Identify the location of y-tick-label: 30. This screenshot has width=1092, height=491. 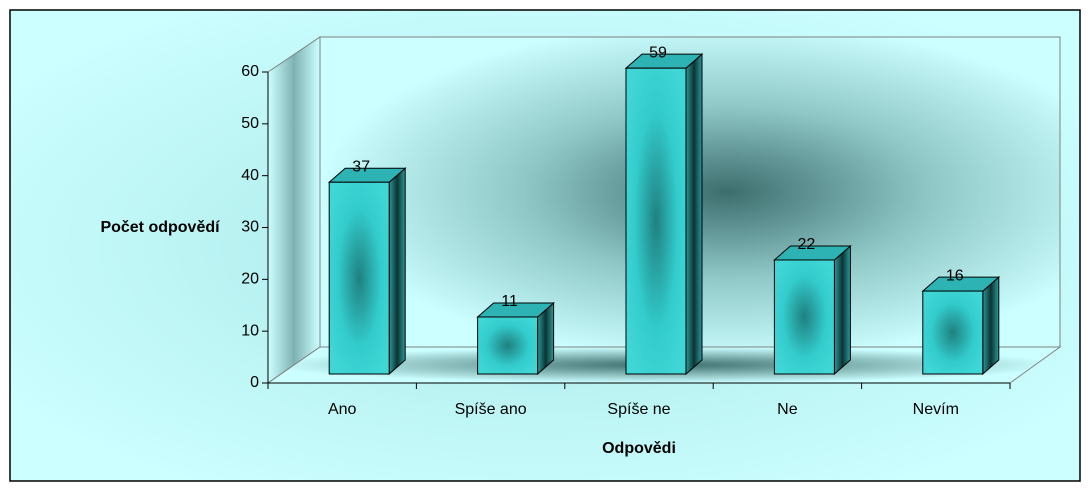
(250, 227).